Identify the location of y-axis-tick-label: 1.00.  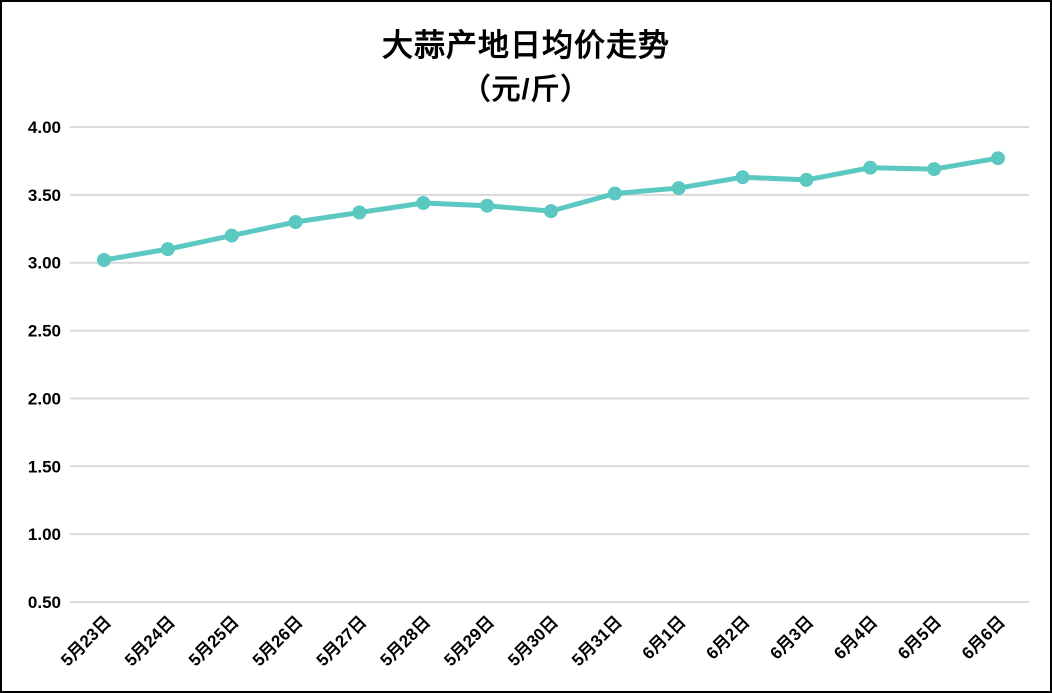
(44, 534).